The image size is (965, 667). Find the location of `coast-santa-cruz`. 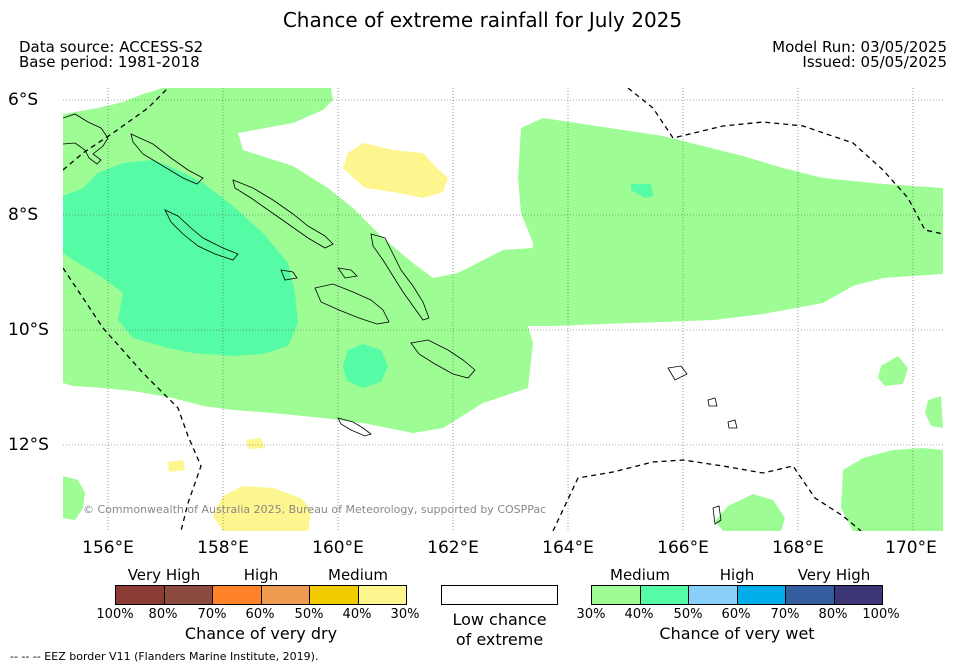

coast-santa-cruz is located at coordinates (677, 373).